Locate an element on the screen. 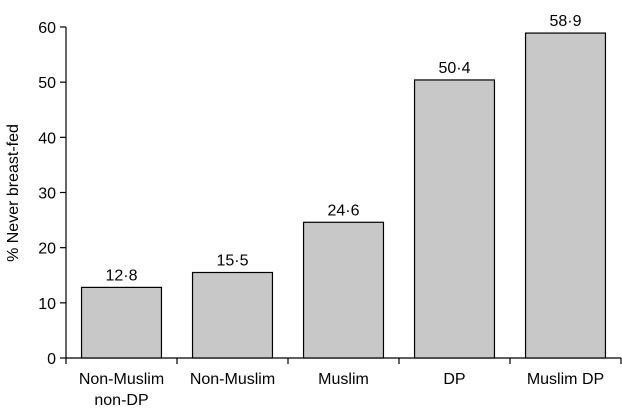 The width and height of the screenshot is (622, 410). category-label: Muslim is located at coordinates (343, 379).